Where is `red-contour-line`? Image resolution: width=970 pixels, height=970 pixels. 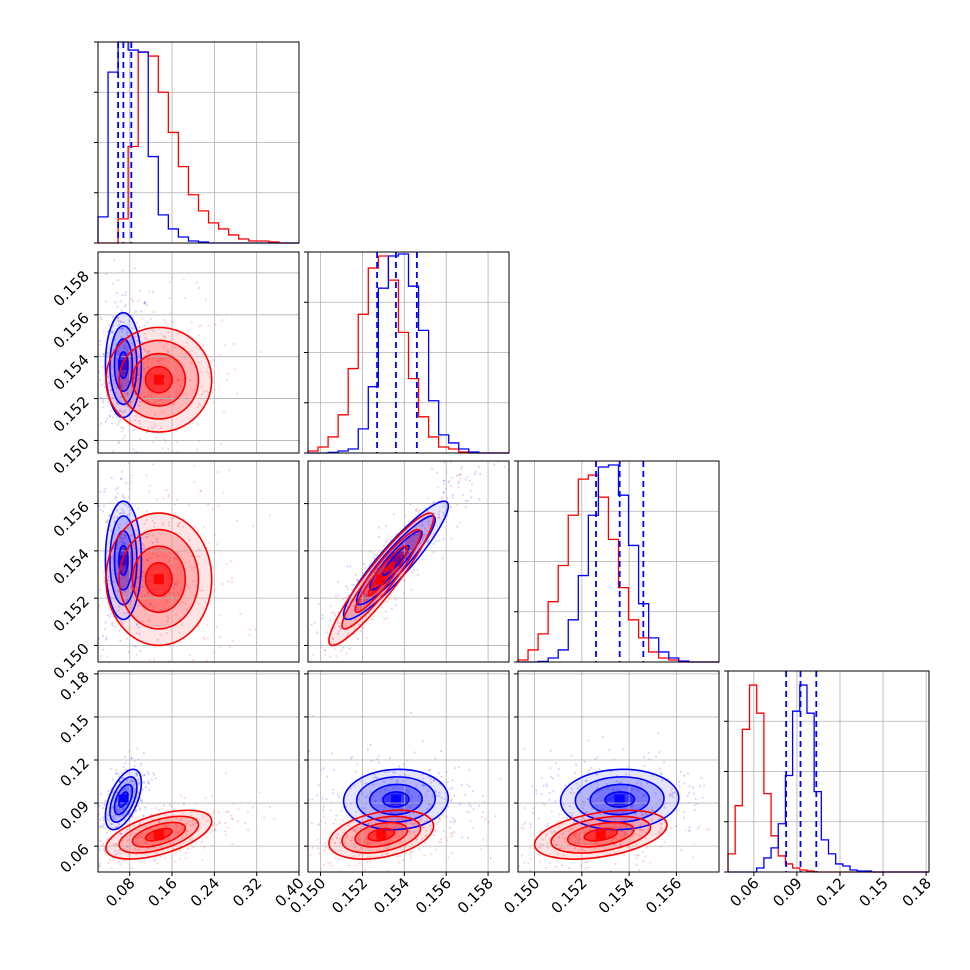 red-contour-line is located at coordinates (159, 379).